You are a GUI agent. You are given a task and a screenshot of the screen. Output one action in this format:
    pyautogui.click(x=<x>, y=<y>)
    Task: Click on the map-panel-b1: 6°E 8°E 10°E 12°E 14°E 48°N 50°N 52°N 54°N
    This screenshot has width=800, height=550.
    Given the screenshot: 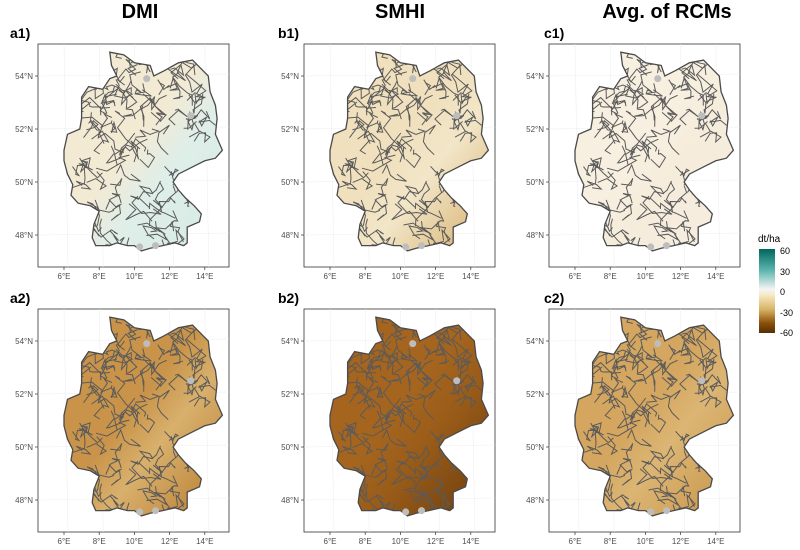 What is the action you would take?
    pyautogui.click(x=401, y=163)
    